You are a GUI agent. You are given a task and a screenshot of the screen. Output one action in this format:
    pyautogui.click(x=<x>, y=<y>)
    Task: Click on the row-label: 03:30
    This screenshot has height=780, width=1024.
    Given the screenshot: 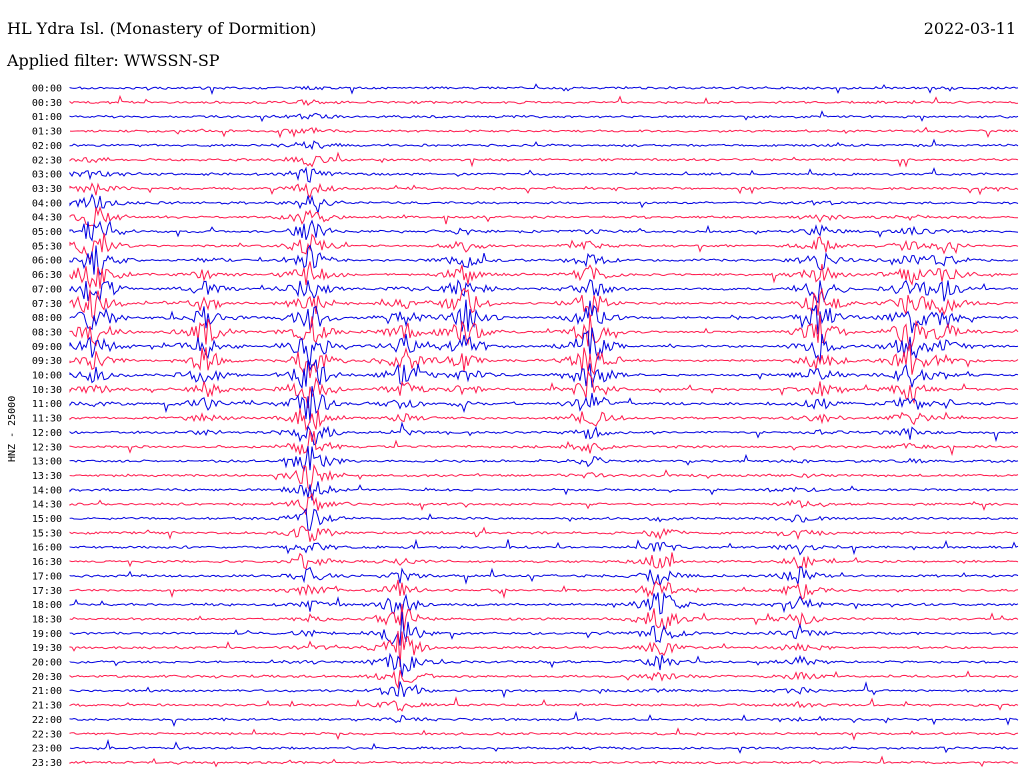 What is the action you would take?
    pyautogui.click(x=47, y=189)
    